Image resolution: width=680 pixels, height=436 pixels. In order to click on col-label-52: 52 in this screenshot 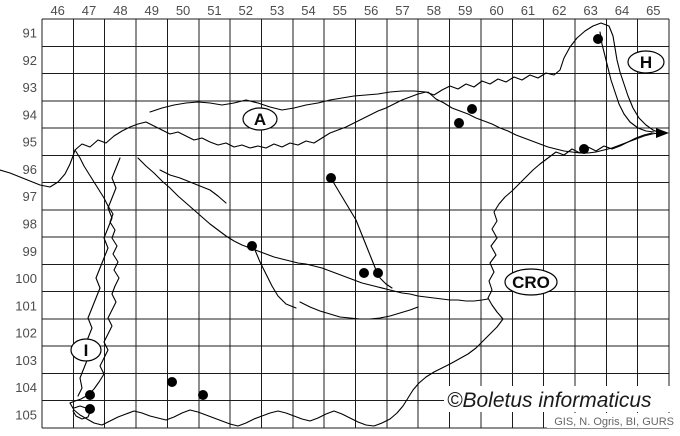, I will do `click(246, 10)`.